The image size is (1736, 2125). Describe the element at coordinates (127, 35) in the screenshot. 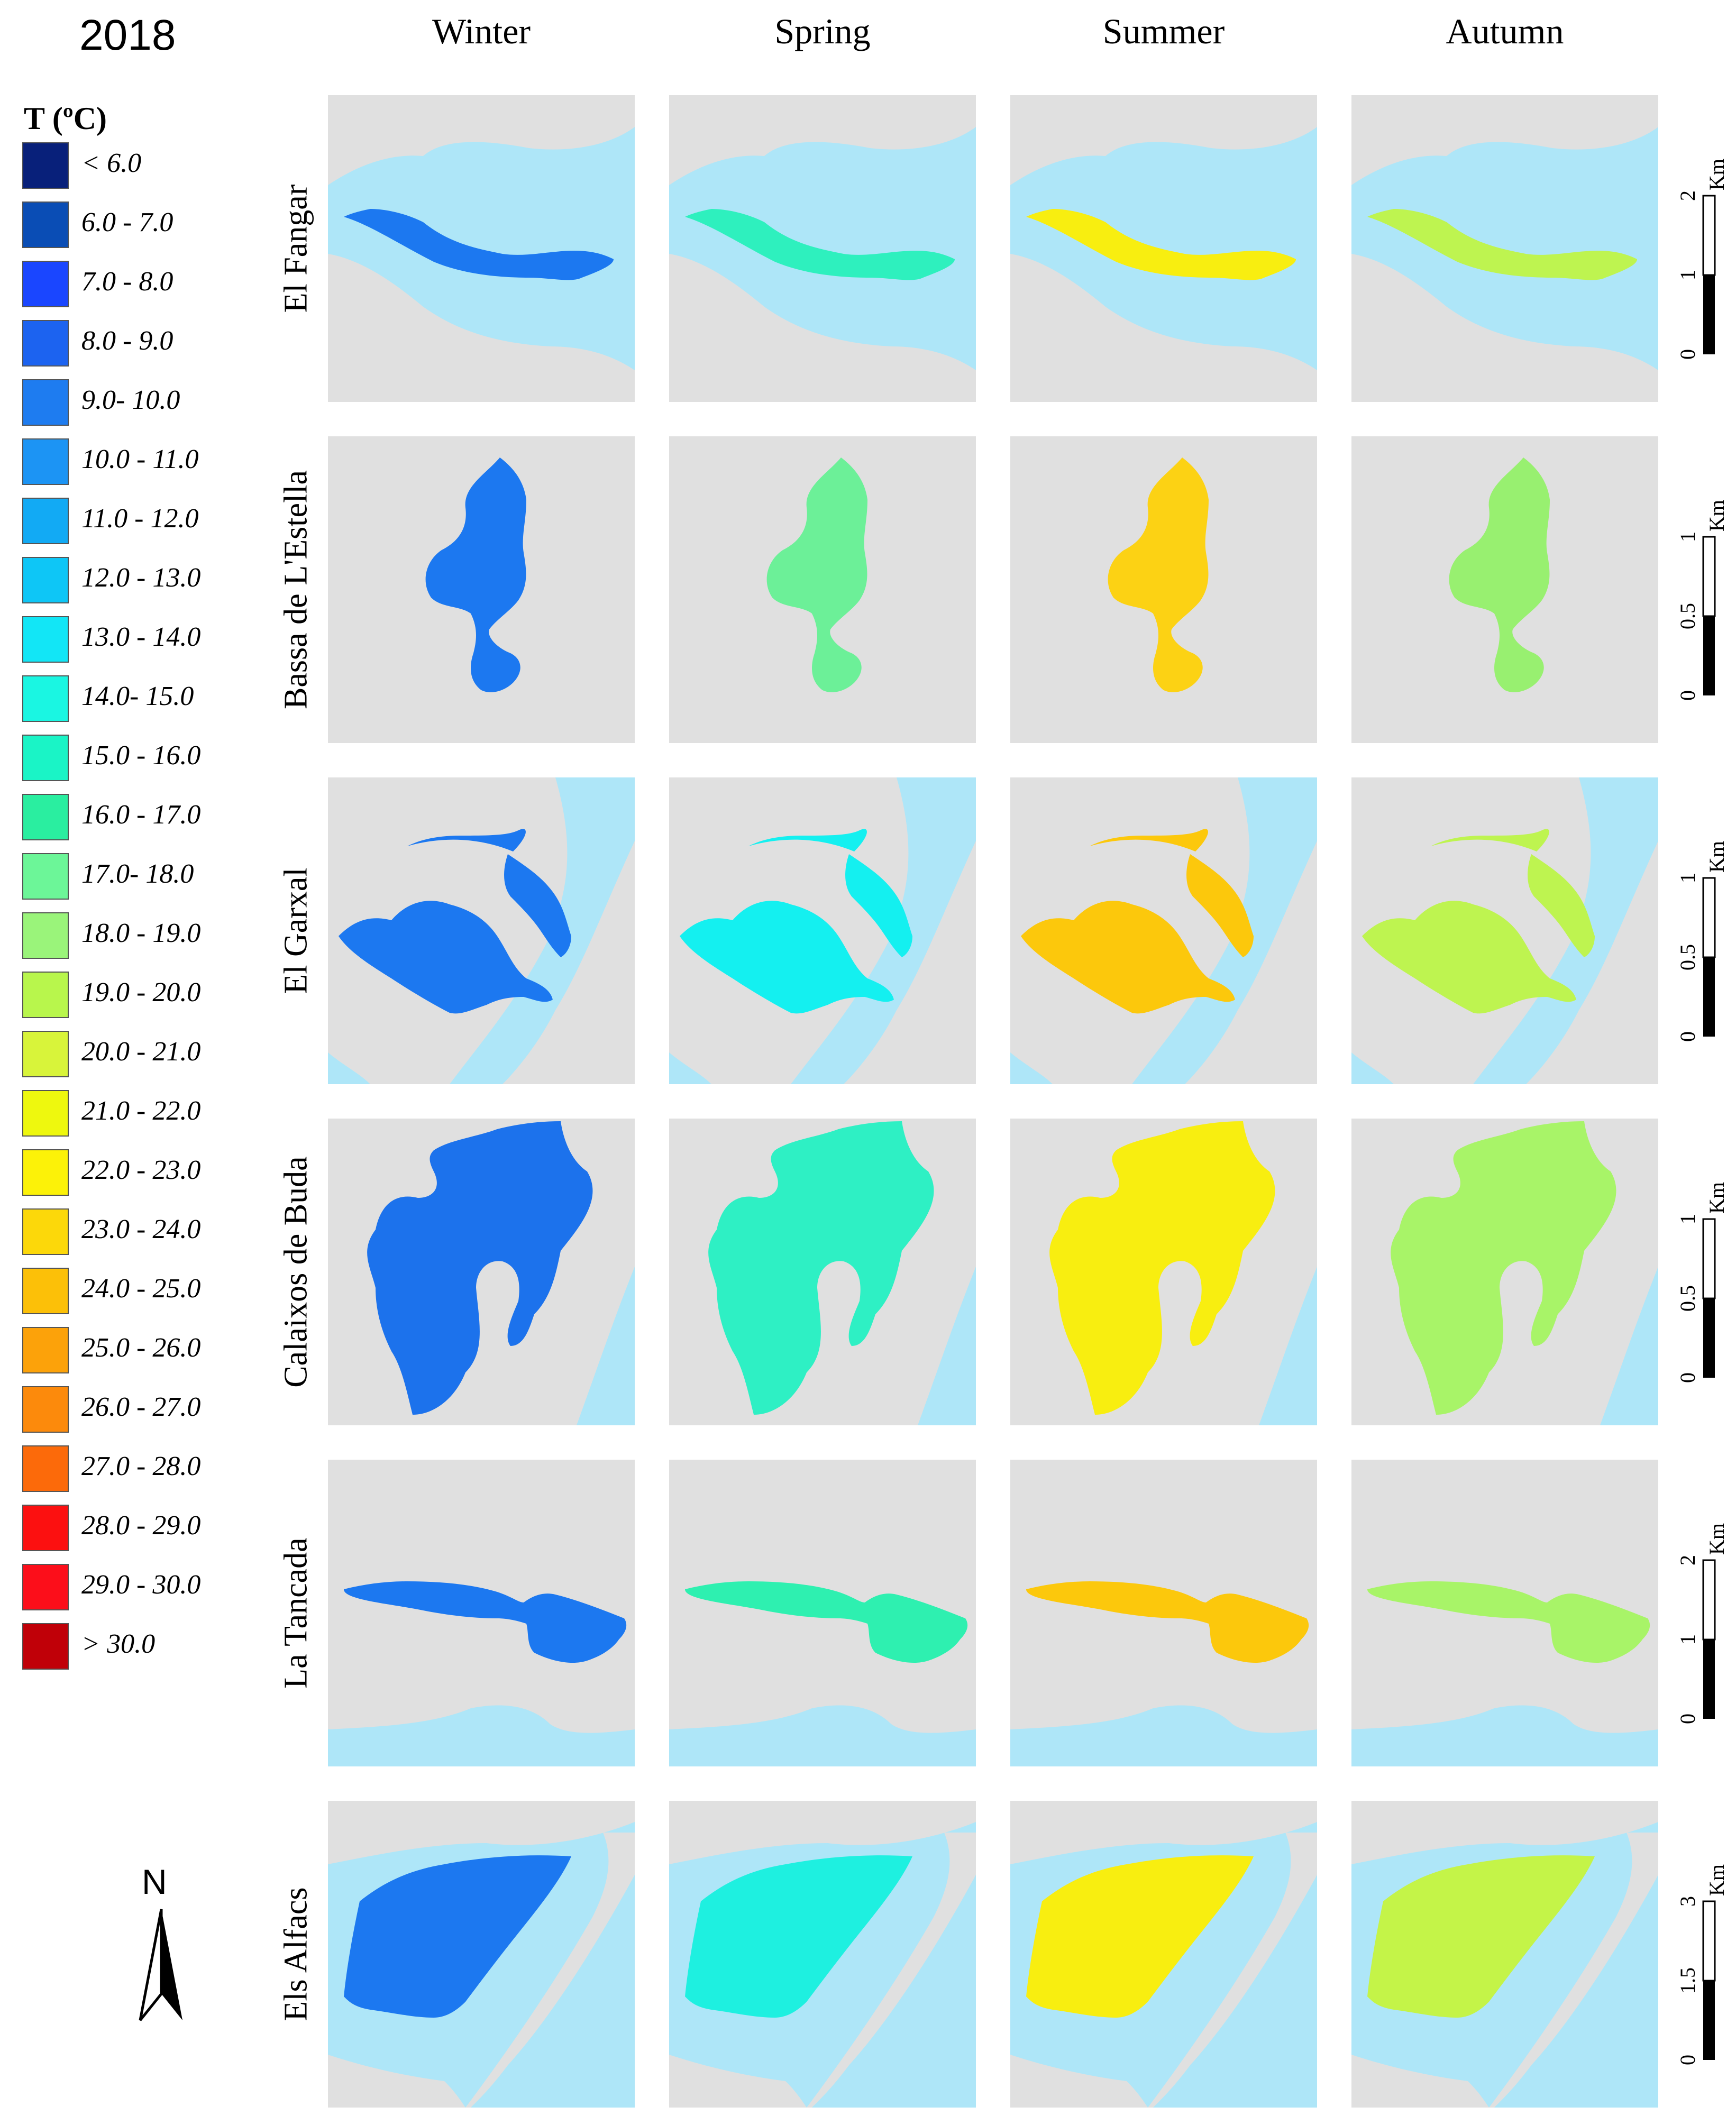

I see `year-label: 2018` at that location.